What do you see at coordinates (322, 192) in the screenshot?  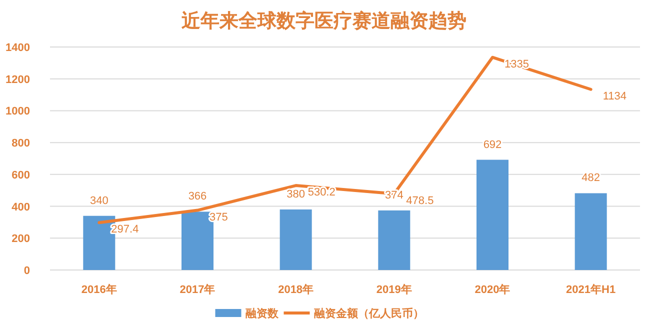 I see `data-label: 530.2` at bounding box center [322, 192].